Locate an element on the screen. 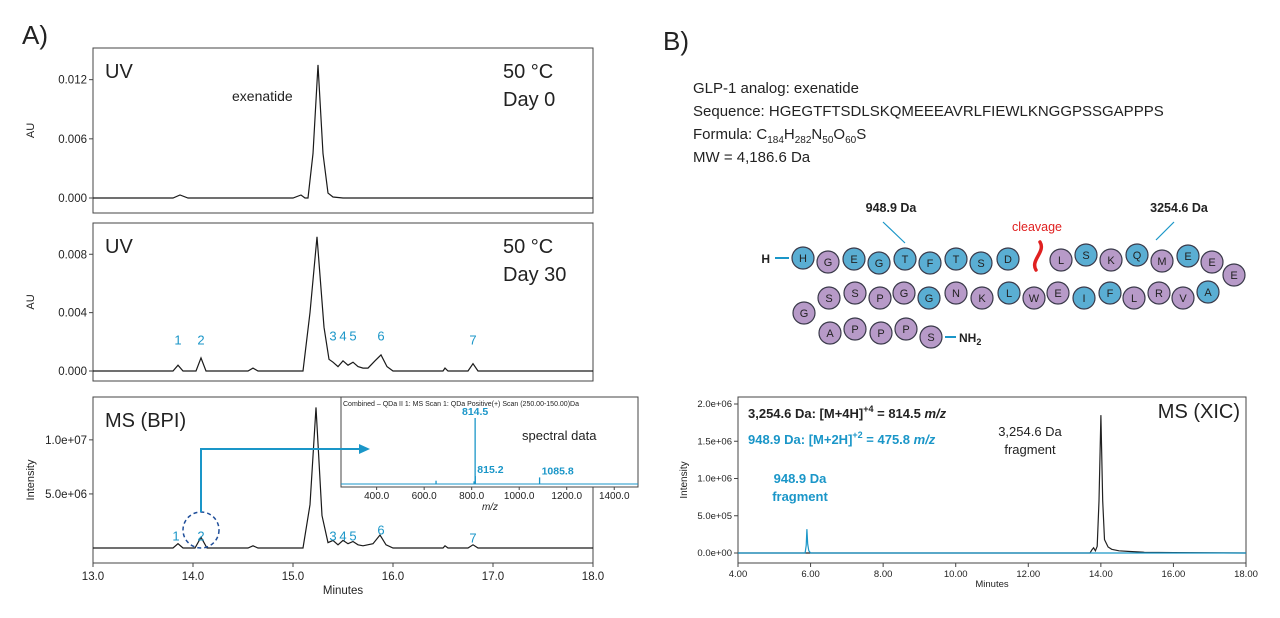 The image size is (1280, 618). chart-uv_day0: AU 0.000 0.006 0.012 UV 50 °C Day 0 exenatide is located at coordinates (309, 130).